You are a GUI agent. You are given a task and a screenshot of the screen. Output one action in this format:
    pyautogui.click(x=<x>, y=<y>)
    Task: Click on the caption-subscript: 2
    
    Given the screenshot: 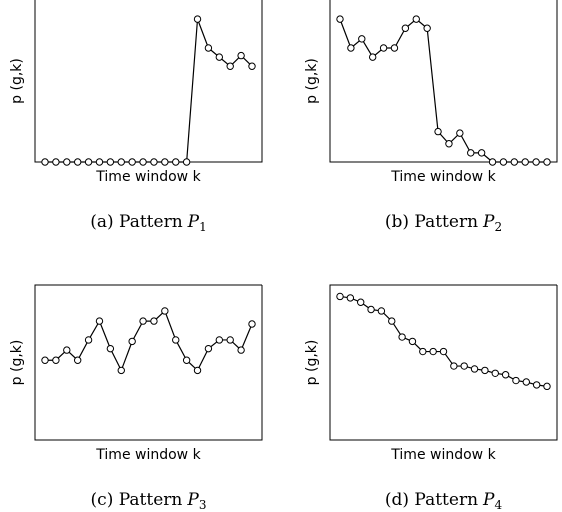 What is the action you would take?
    pyautogui.click(x=498, y=227)
    